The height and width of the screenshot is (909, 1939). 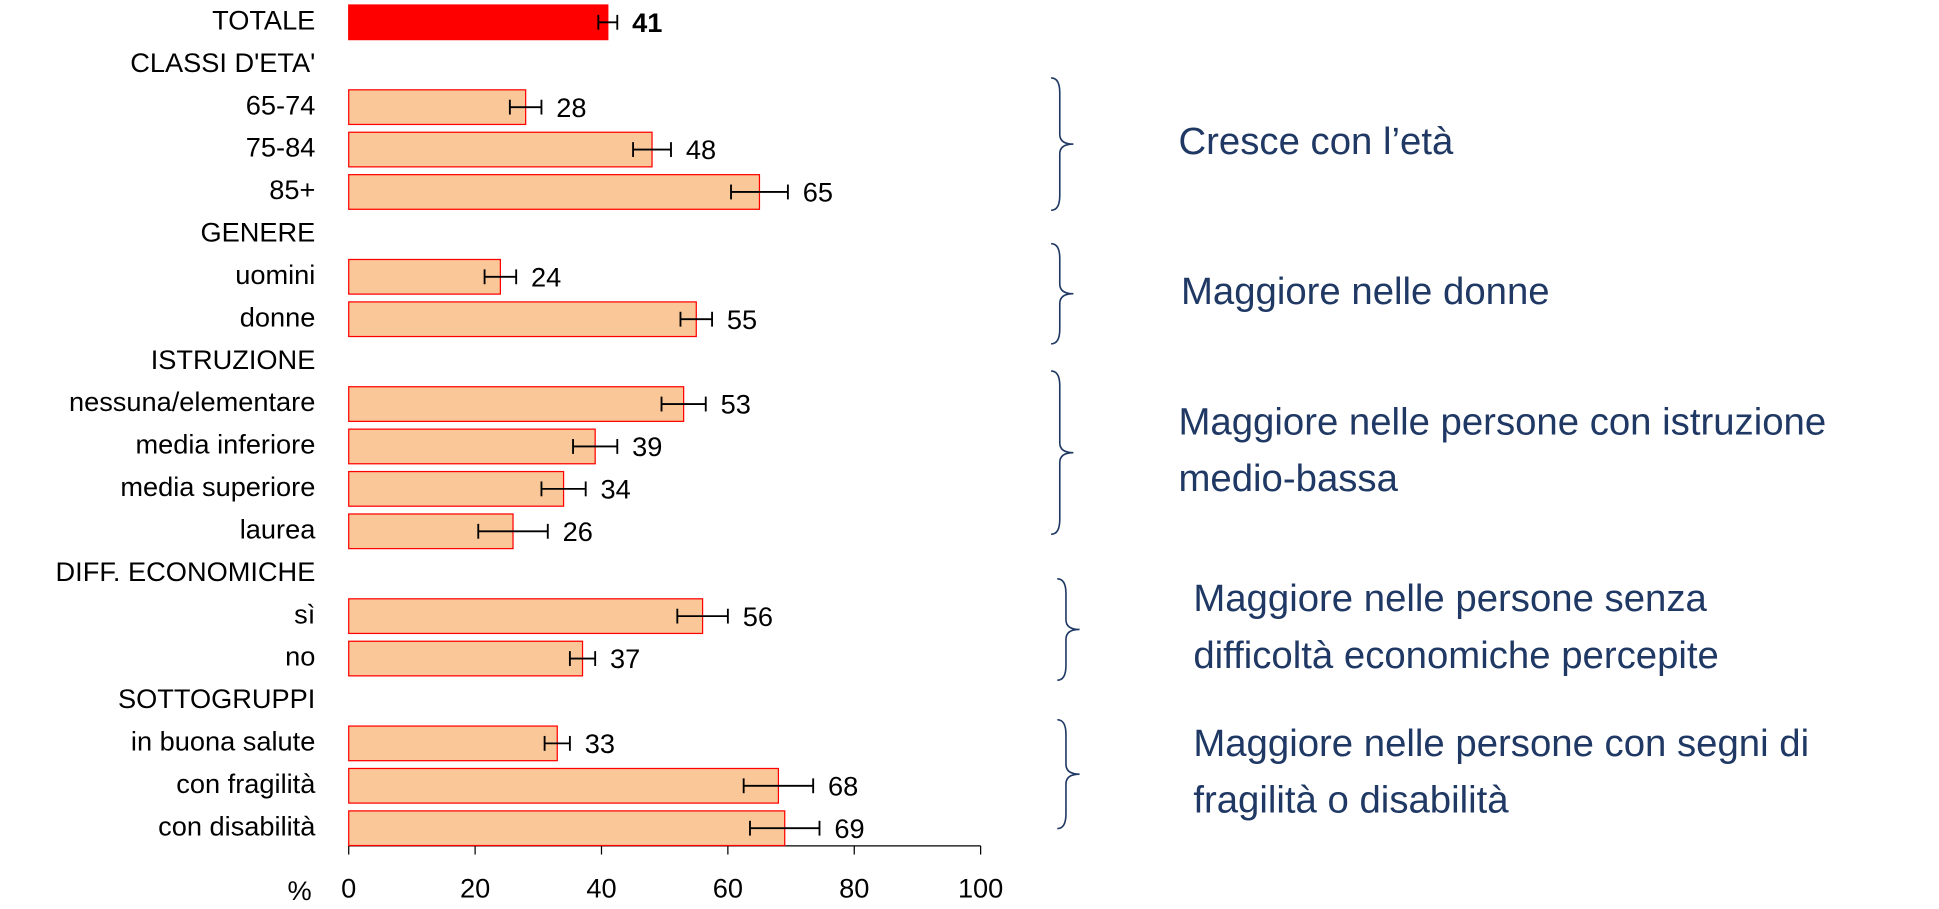 I want to click on x-tick-label: 20, so click(x=475, y=888).